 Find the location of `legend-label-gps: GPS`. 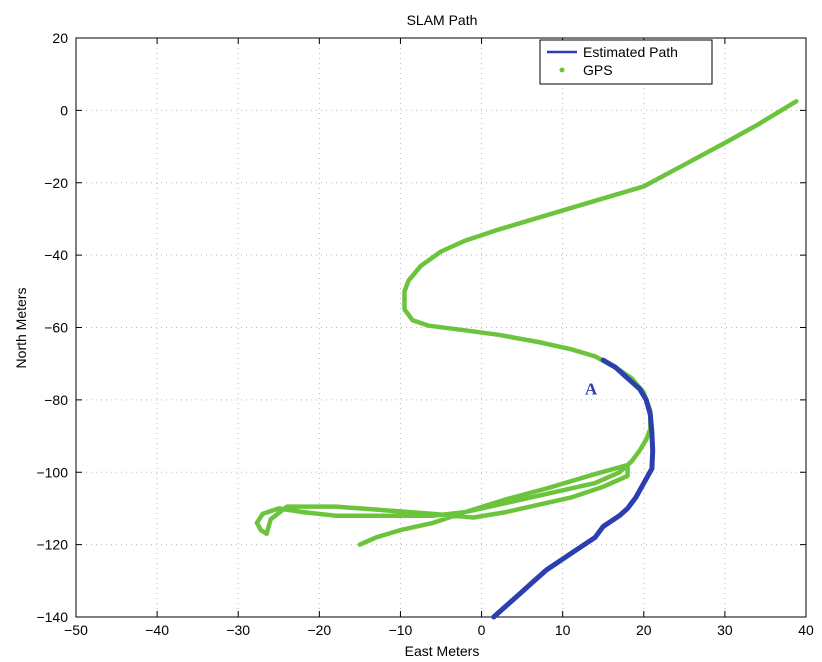

legend-label-gps: GPS is located at coordinates (598, 70).